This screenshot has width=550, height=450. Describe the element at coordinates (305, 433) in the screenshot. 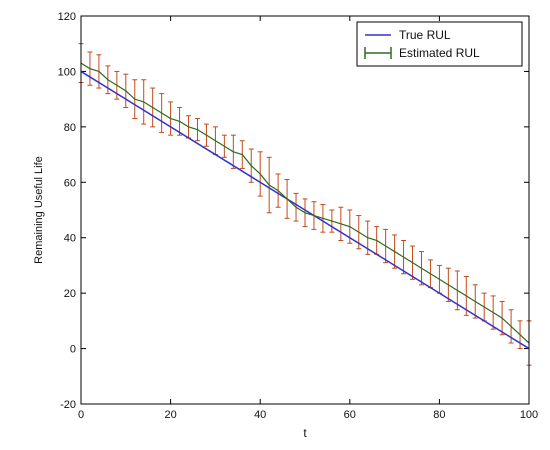

I see `x-axis-label: t` at that location.